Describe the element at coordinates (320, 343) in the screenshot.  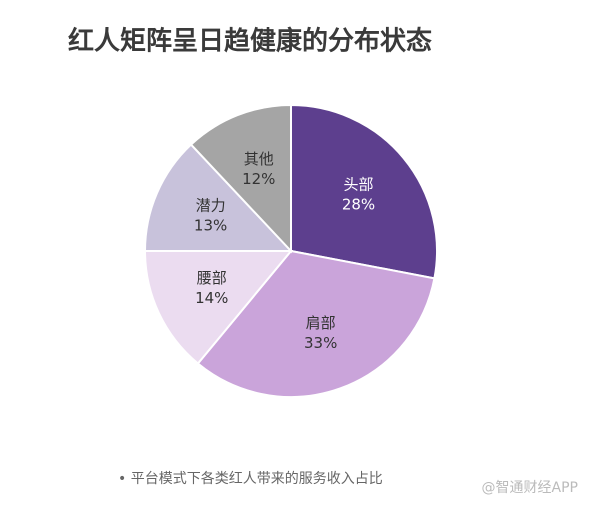
I see `value-label: 33%` at that location.